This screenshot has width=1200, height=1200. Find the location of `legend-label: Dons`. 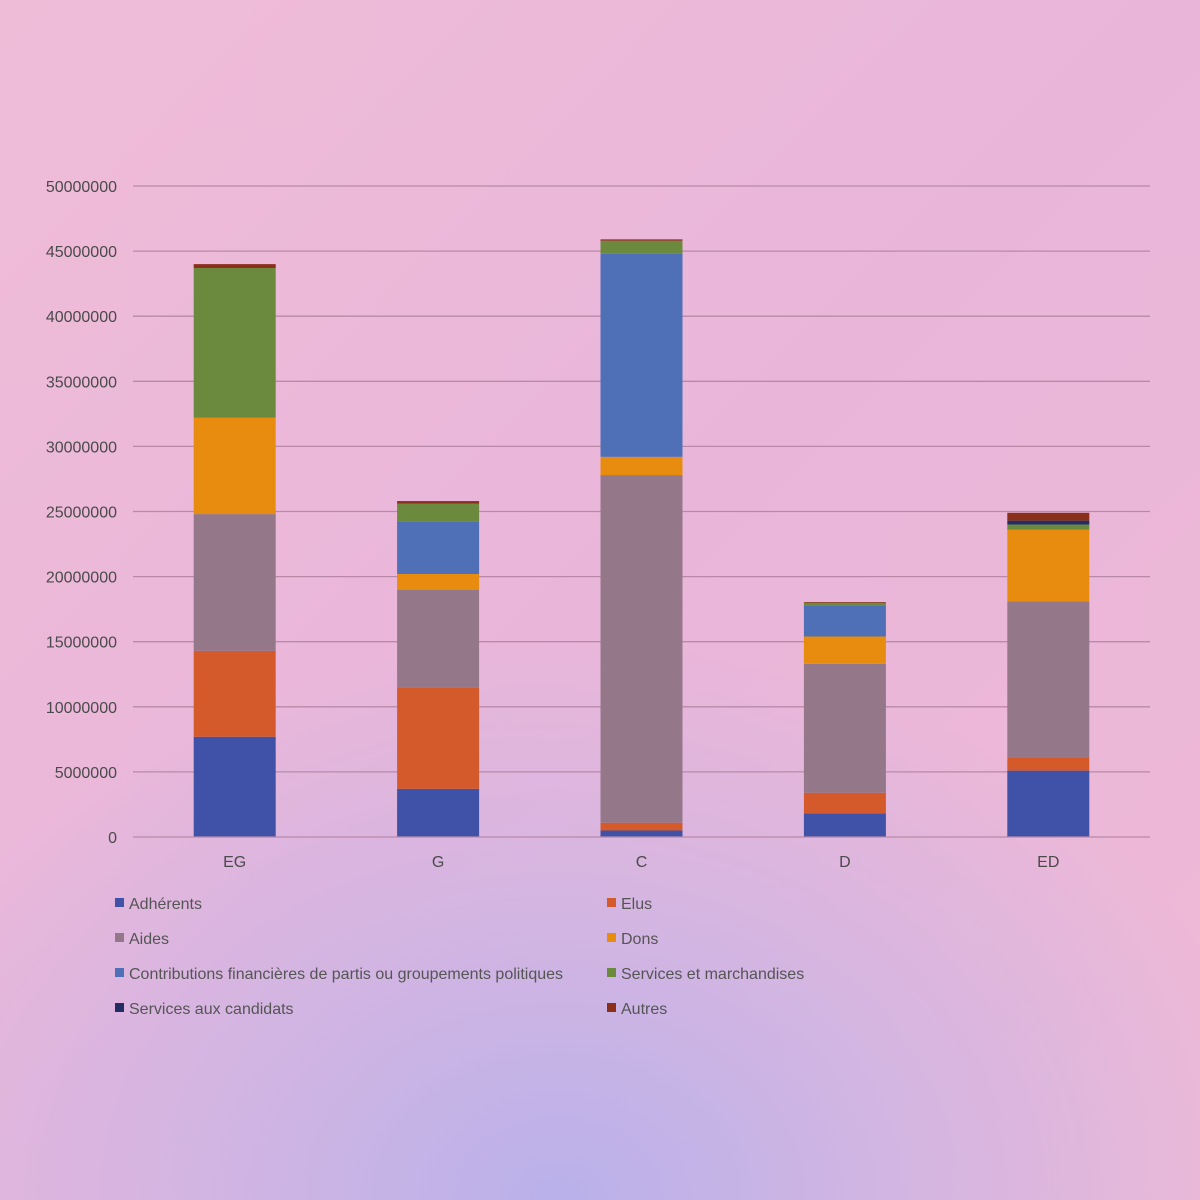

legend-label: Dons is located at coordinates (639, 939).